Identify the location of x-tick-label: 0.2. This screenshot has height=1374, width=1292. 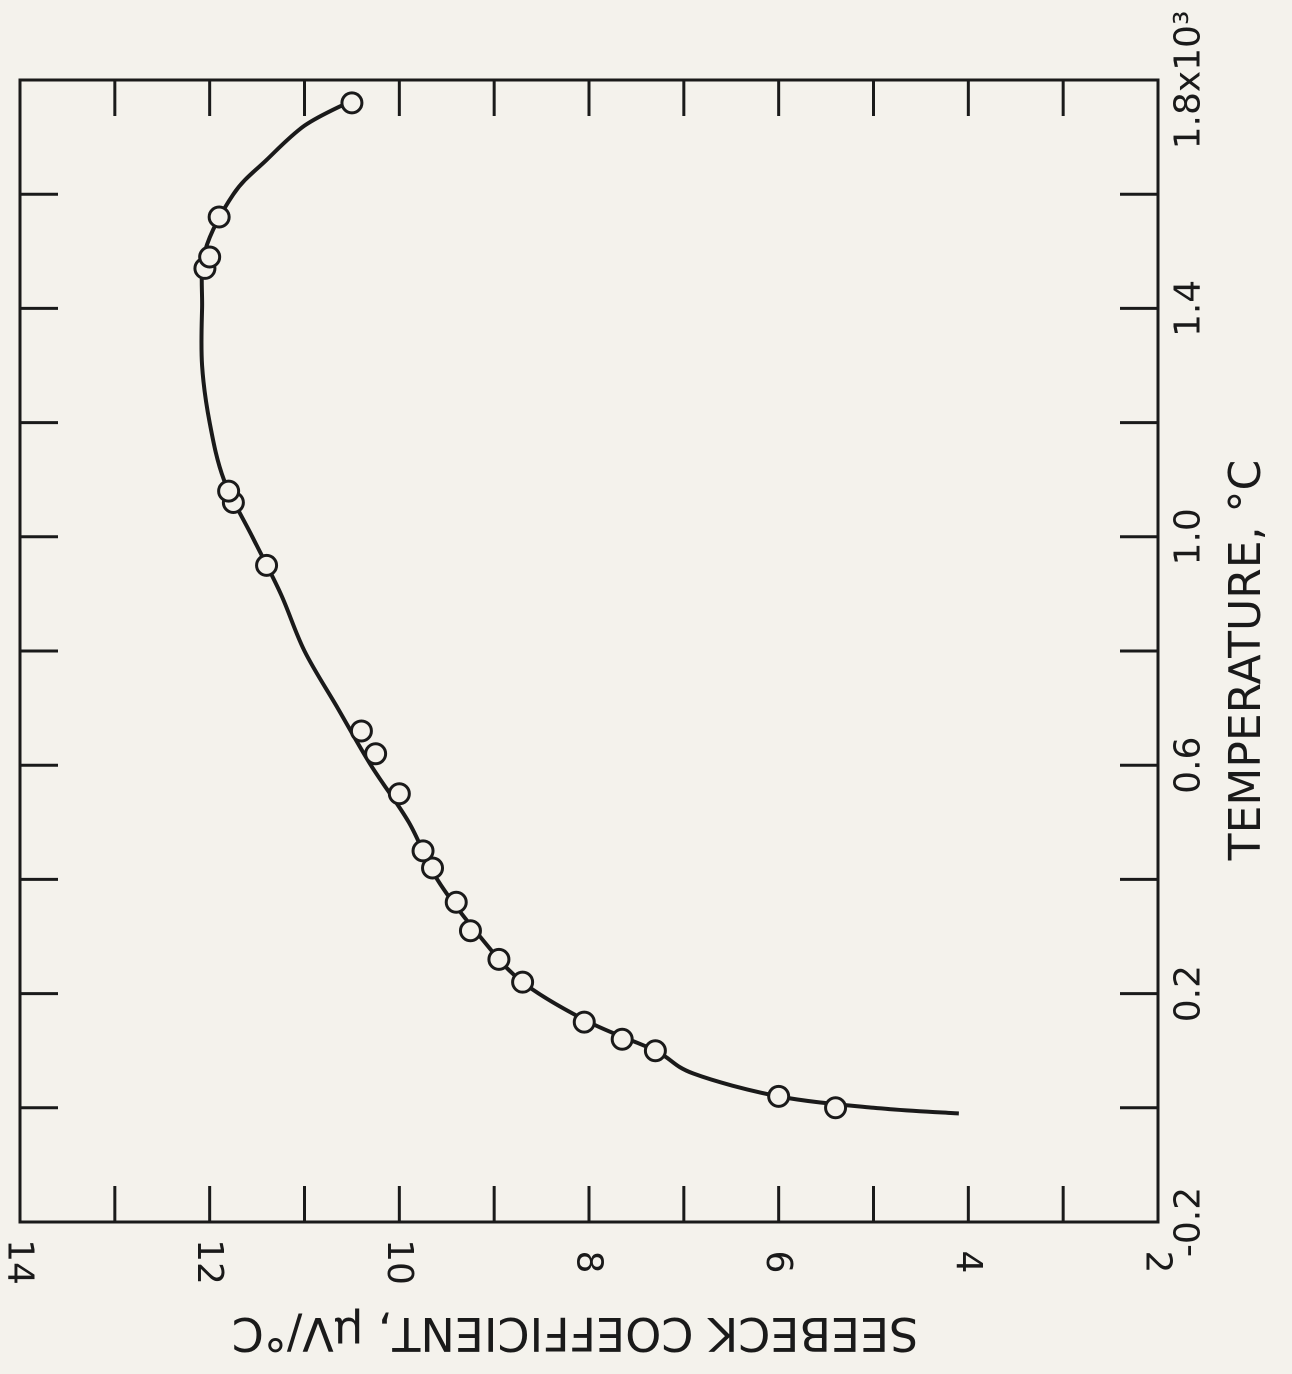
(1188, 993).